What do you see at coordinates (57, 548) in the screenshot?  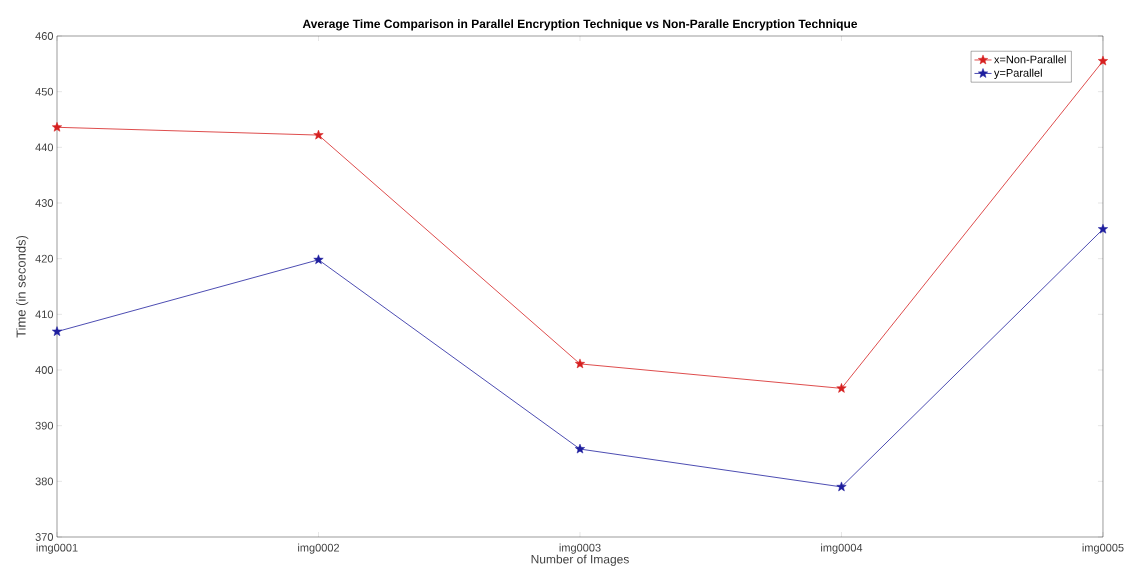 I see `x-tick-label: img0001` at bounding box center [57, 548].